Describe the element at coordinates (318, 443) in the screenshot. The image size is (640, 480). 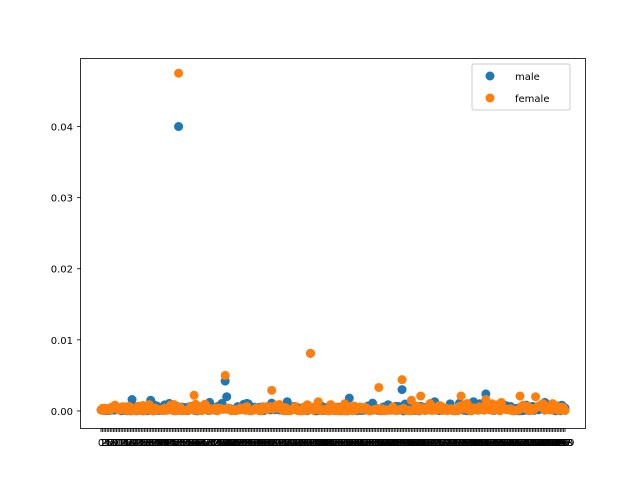
I see `x-tick-label: 140` at that location.